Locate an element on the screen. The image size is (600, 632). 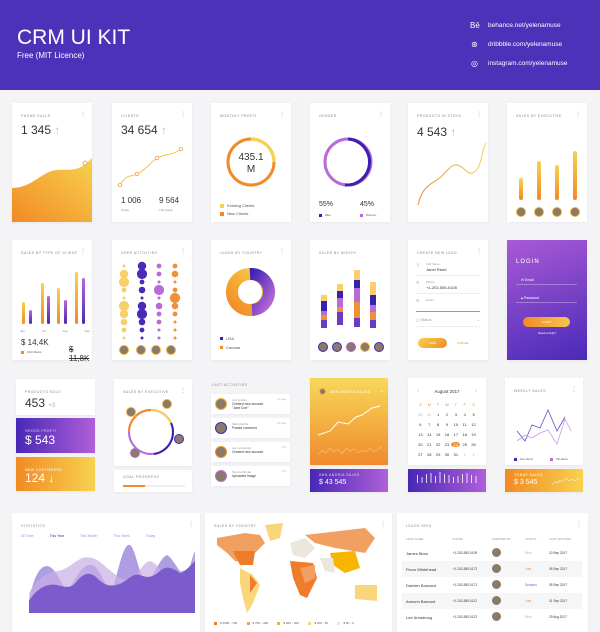
table-row: James Bloor +1-202-555-0109 Won 10 Sep 2017 is located at coordinates (492, 553).